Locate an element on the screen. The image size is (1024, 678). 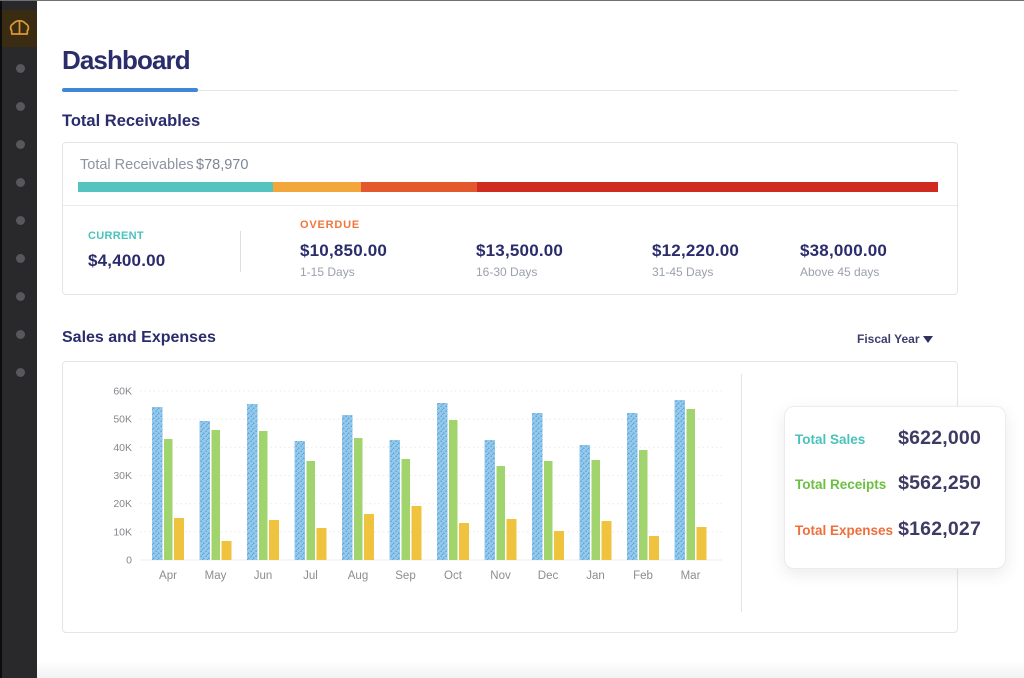
svg-text: 10K is located at coordinates (122, 532).